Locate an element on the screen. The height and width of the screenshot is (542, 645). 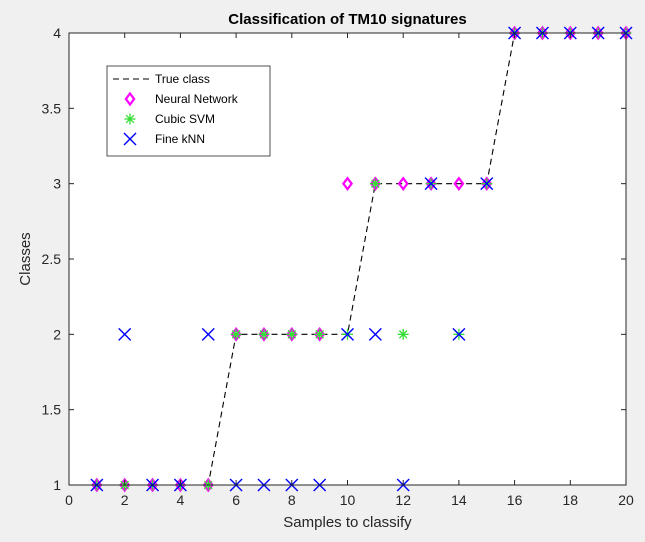
y-tick-label: 2.5 is located at coordinates (52, 259).